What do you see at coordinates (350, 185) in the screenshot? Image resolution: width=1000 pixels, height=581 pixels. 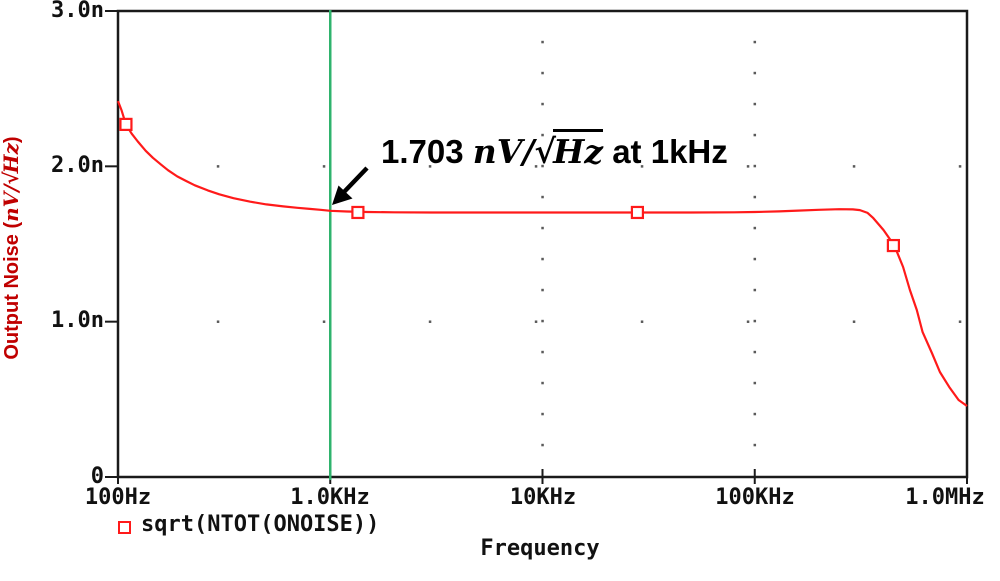 I see `annotation-arrow-icon` at bounding box center [350, 185].